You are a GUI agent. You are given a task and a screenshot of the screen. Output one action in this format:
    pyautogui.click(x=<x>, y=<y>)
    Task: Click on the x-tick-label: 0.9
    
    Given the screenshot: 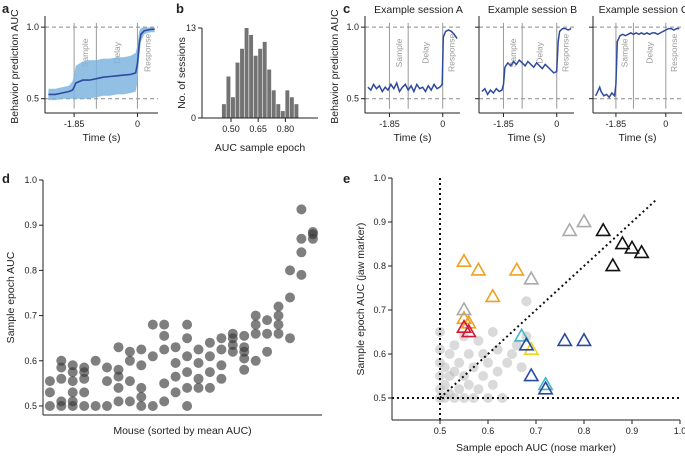 What is the action you would take?
    pyautogui.click(x=632, y=431)
    